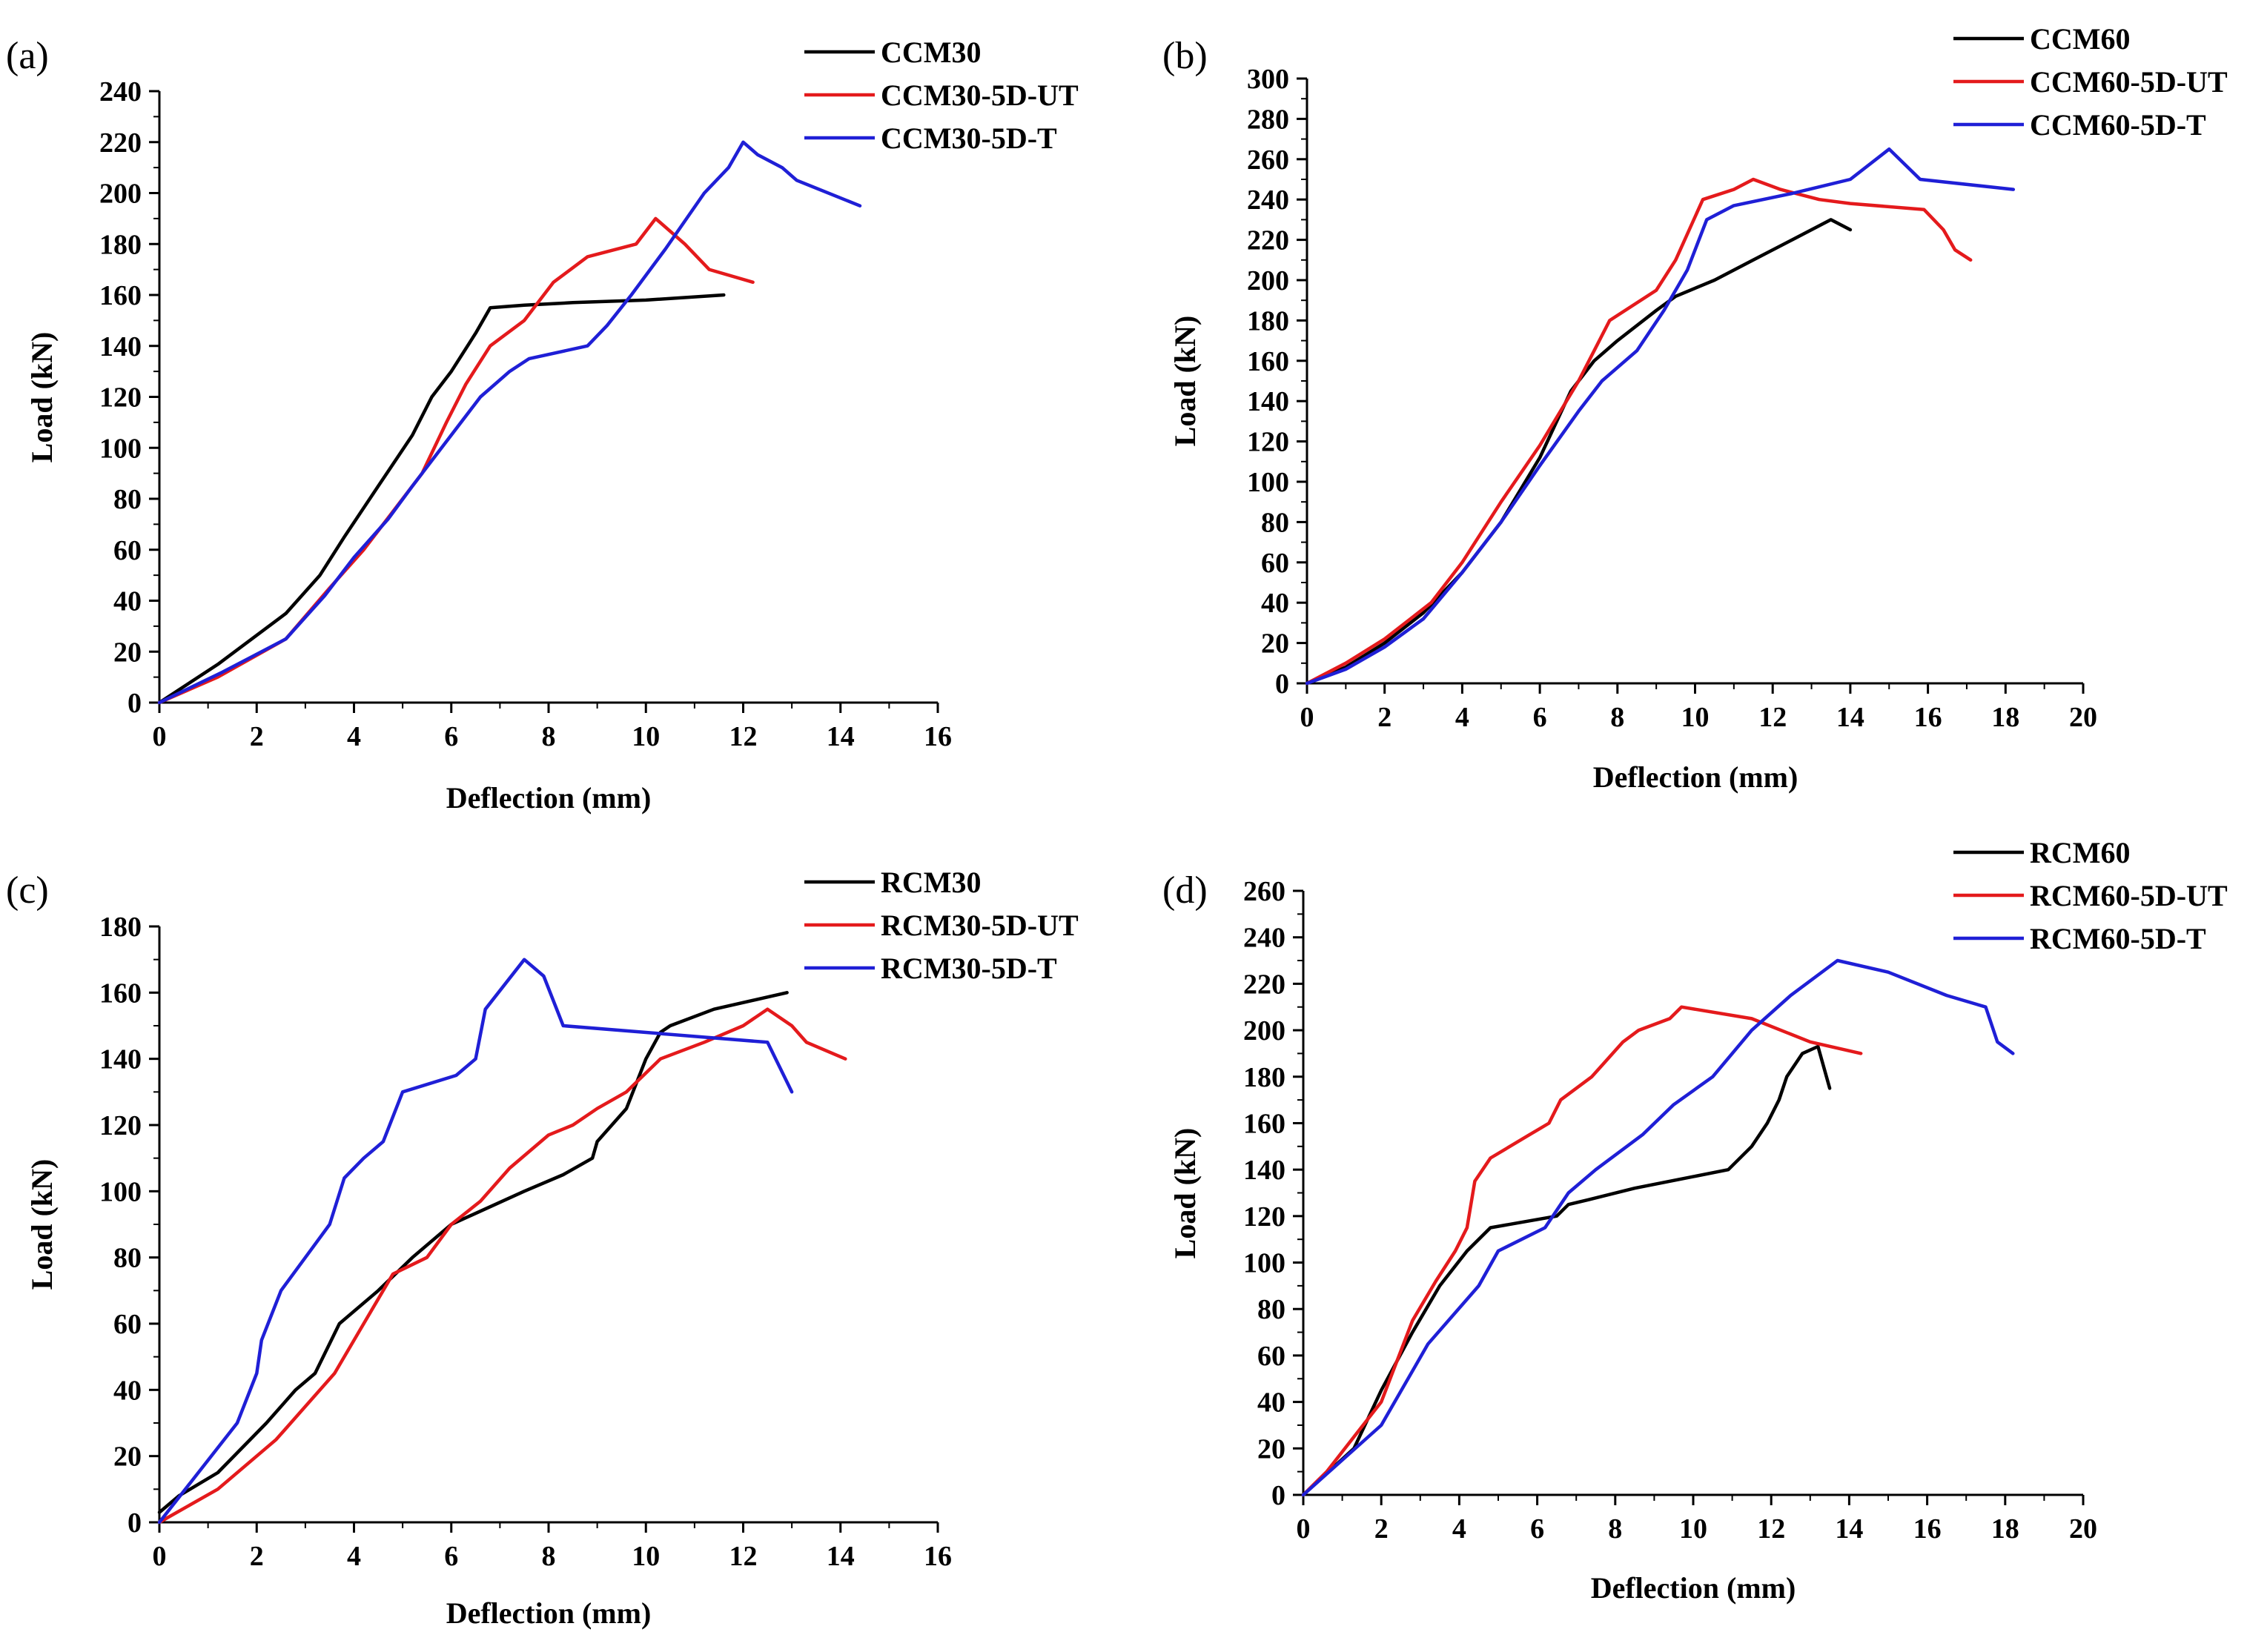  Describe the element at coordinates (2129, 895) in the screenshot. I see `legend-label: RCM60-5D-UT` at that location.